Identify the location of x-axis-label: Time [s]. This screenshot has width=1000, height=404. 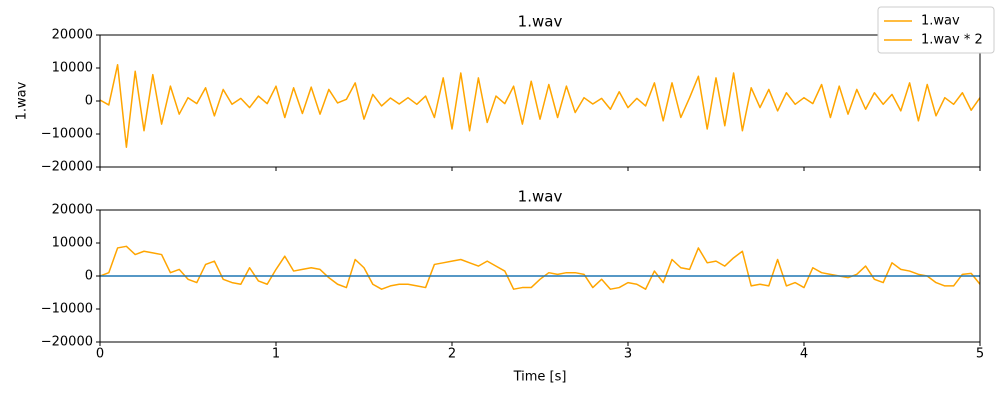
(540, 377).